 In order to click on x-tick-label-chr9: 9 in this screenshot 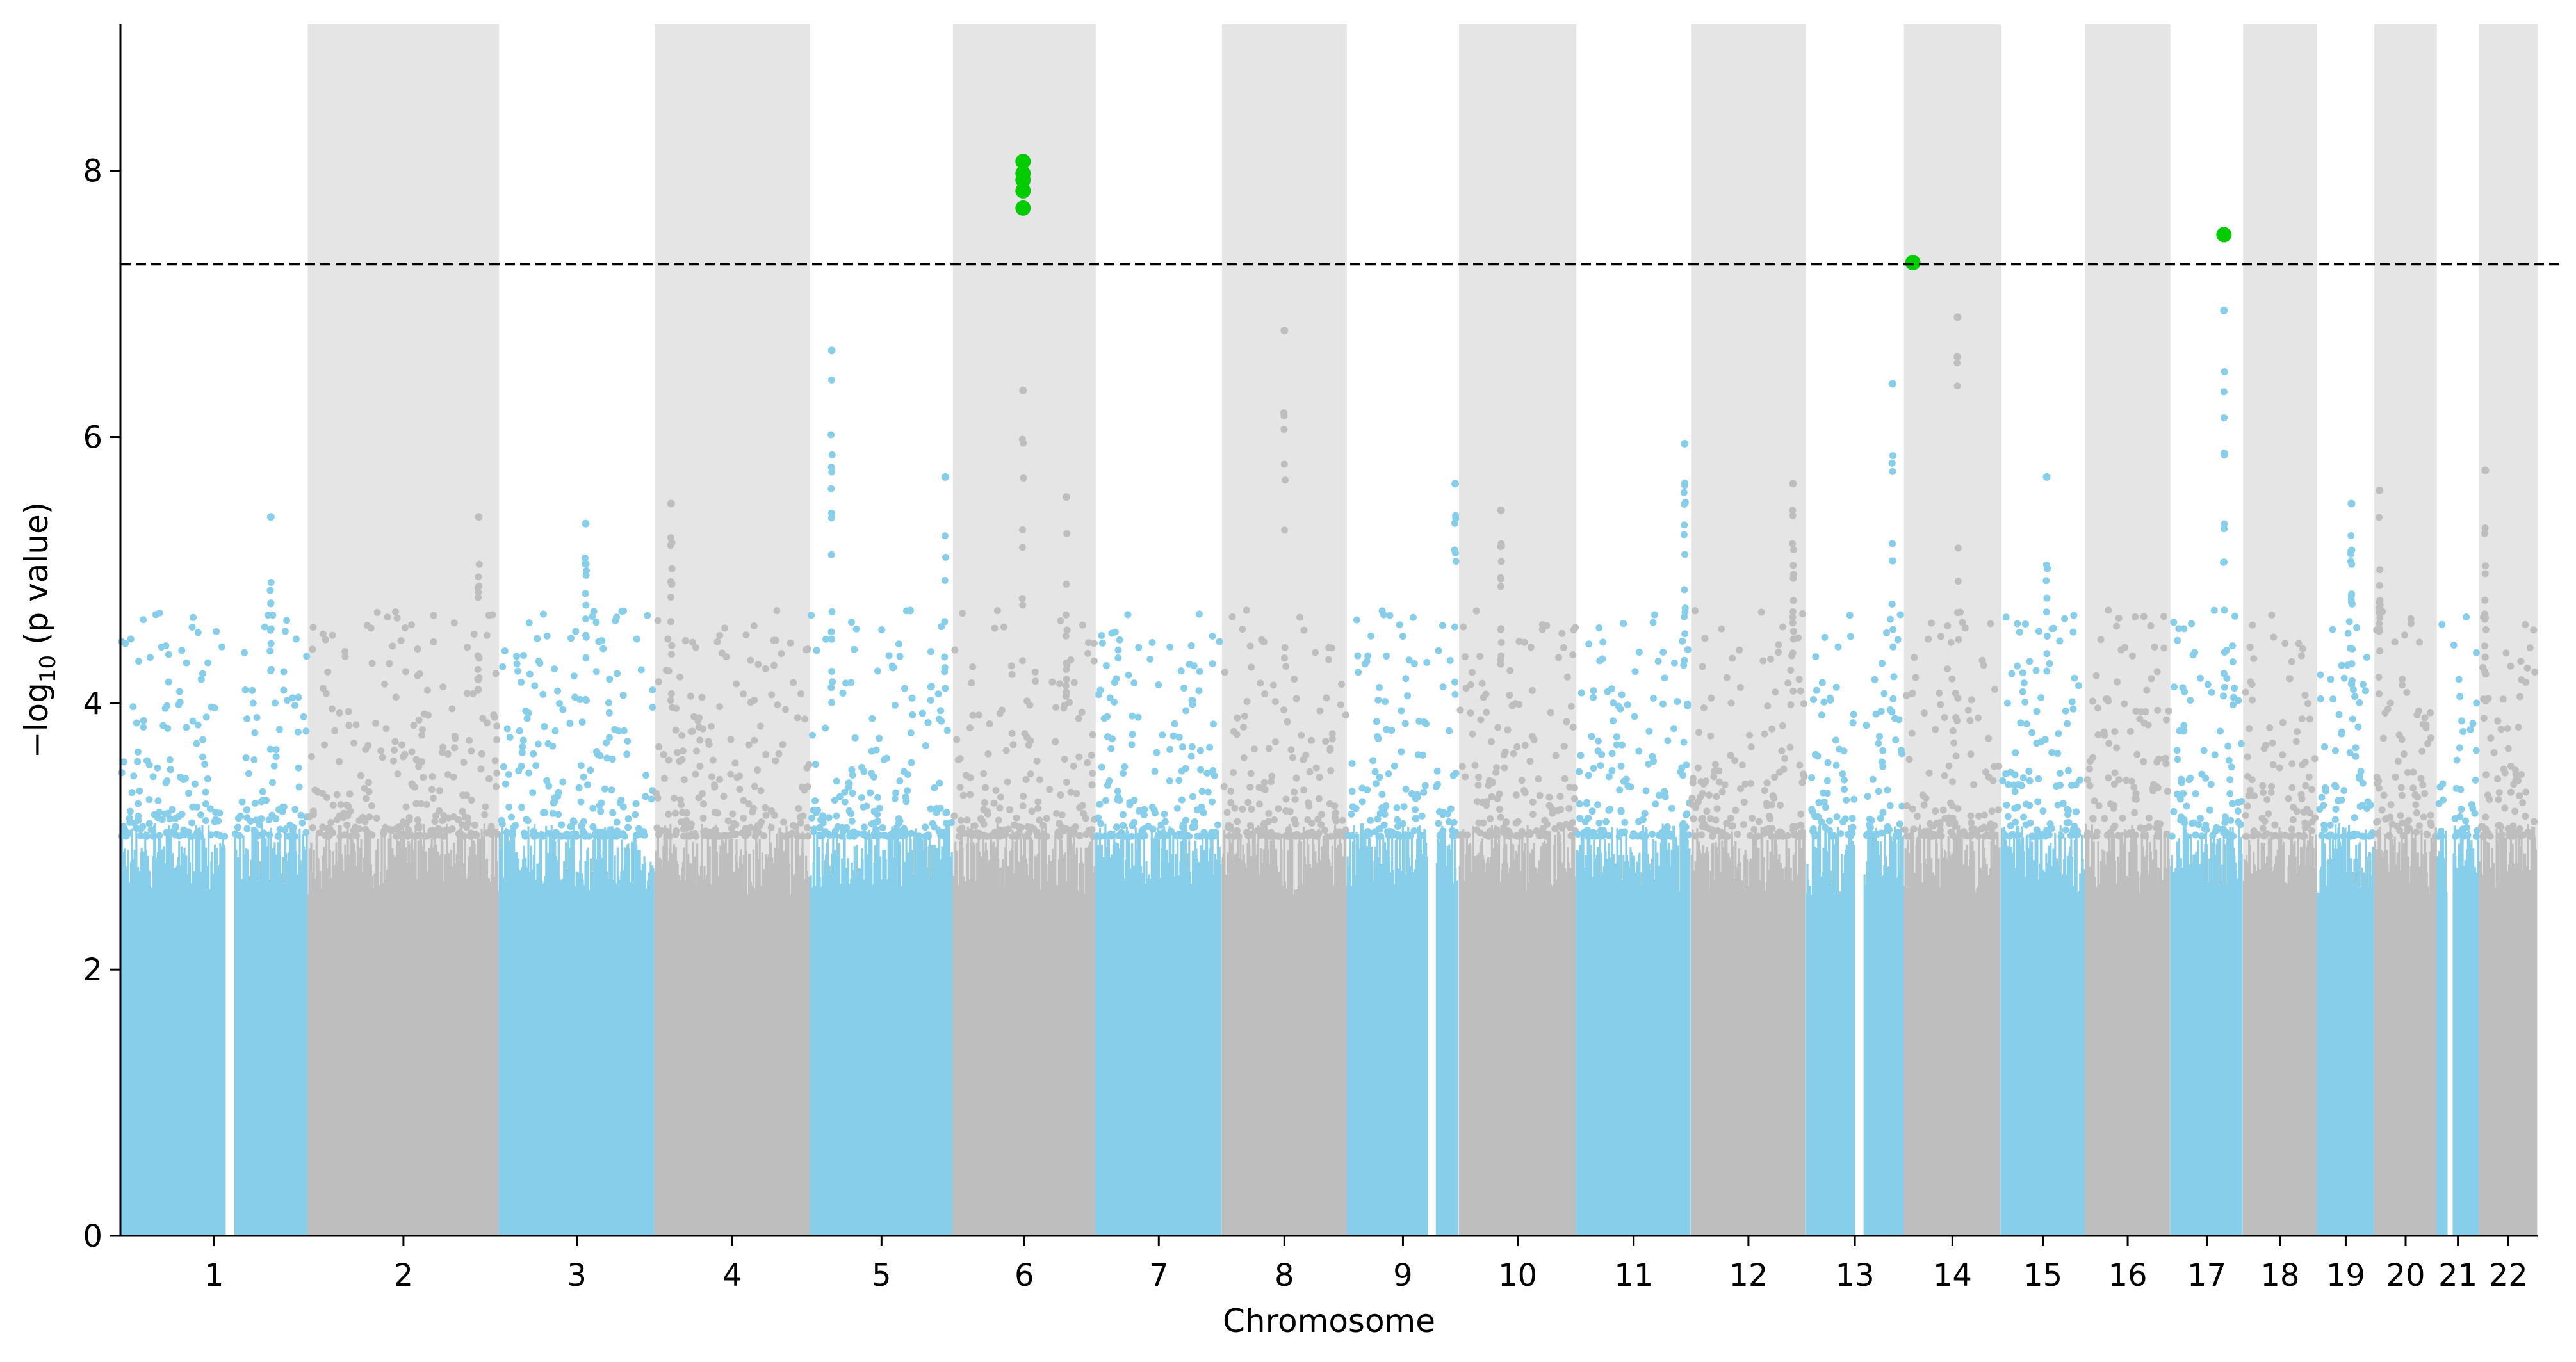, I will do `click(1403, 1275)`.